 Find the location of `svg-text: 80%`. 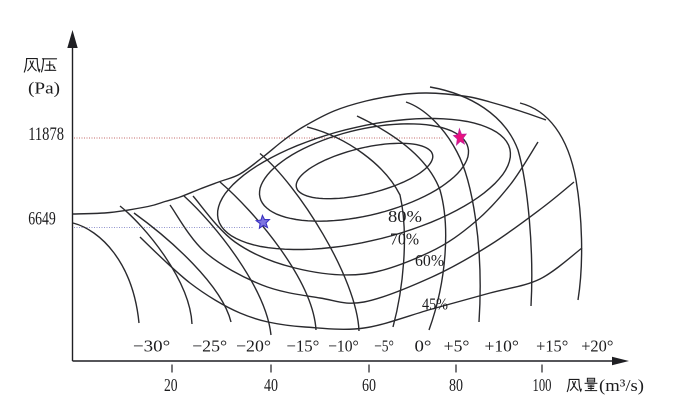

svg-text: 80% is located at coordinates (405, 216).